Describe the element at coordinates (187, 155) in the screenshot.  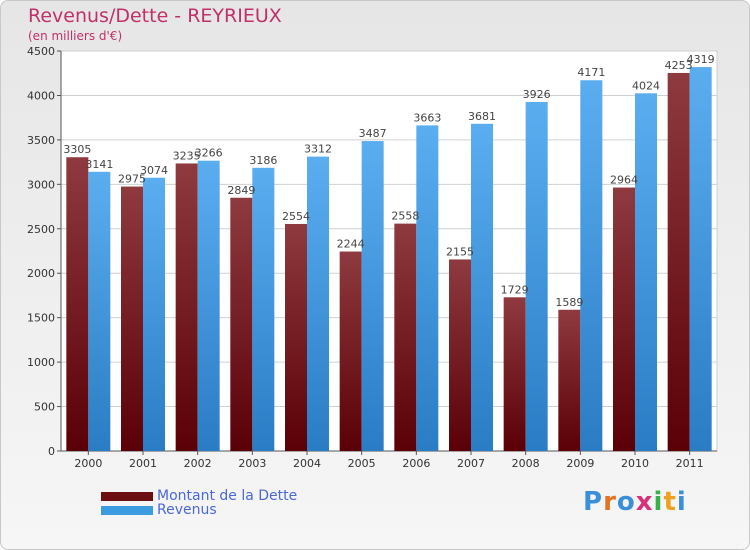
I see `data-label-dette: 3235` at that location.